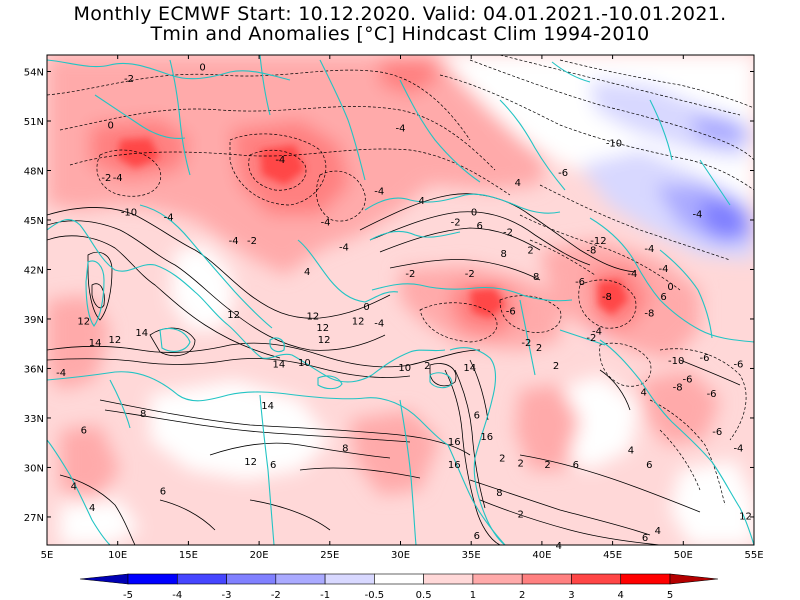  What do you see at coordinates (188, 555) in the screenshot?
I see `lon-tick-label: 15E` at bounding box center [188, 555].